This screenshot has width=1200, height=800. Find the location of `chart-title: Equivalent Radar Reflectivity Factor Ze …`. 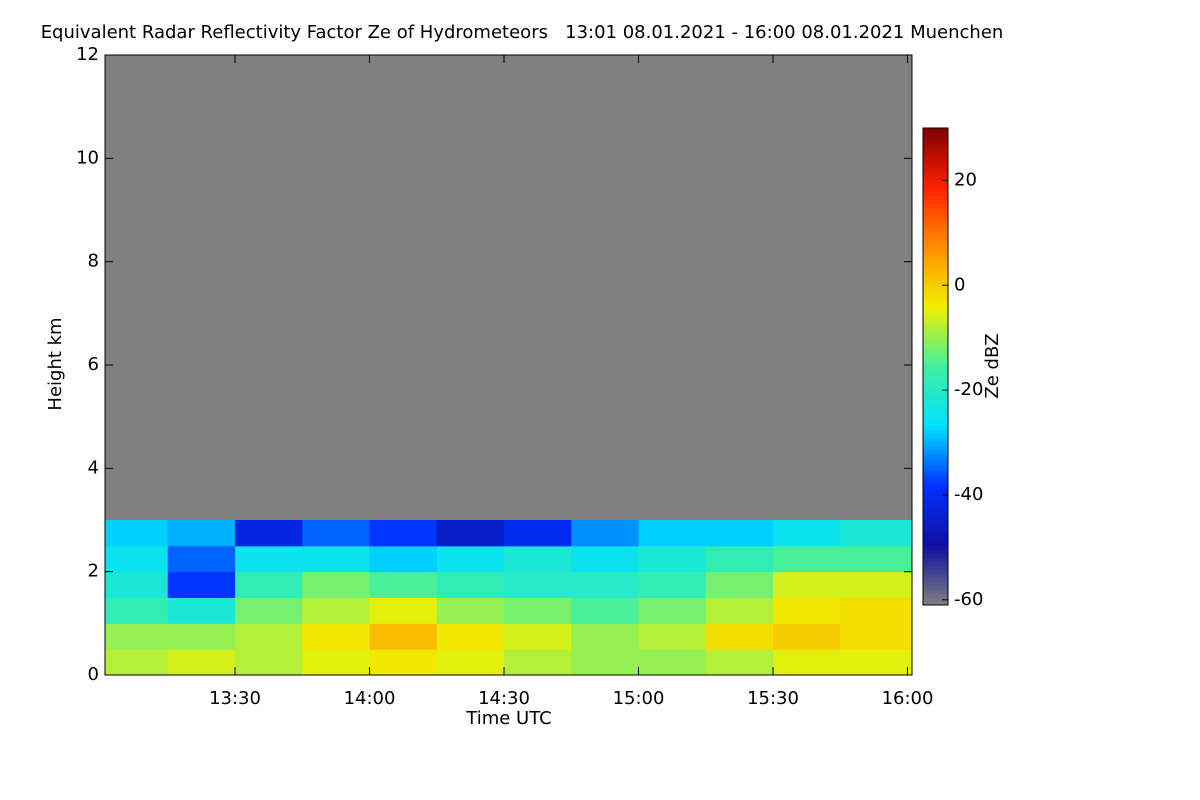

chart-title: Equivalent Radar Reflectivity Factor Ze … is located at coordinates (522, 32).